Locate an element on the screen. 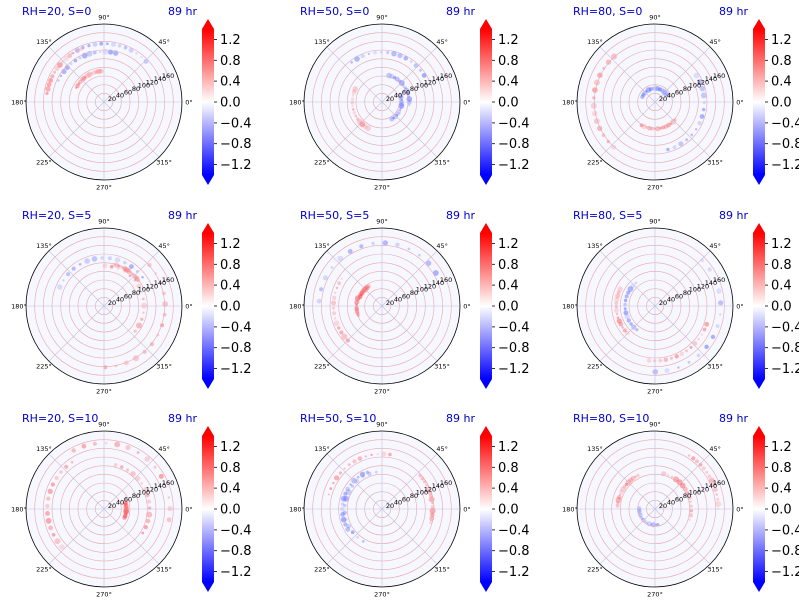 Image resolution: width=799 pixels, height=612 pixels. radial-tick-label: 120 is located at coordinates (430, 489).